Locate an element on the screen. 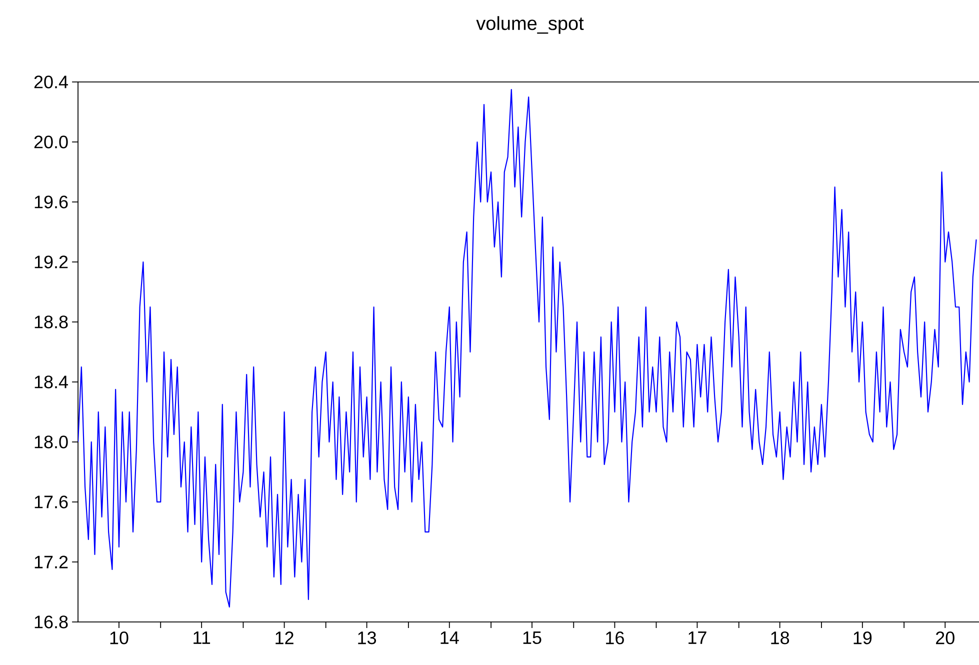  y-tick-label: 17.6 is located at coordinates (51, 502).